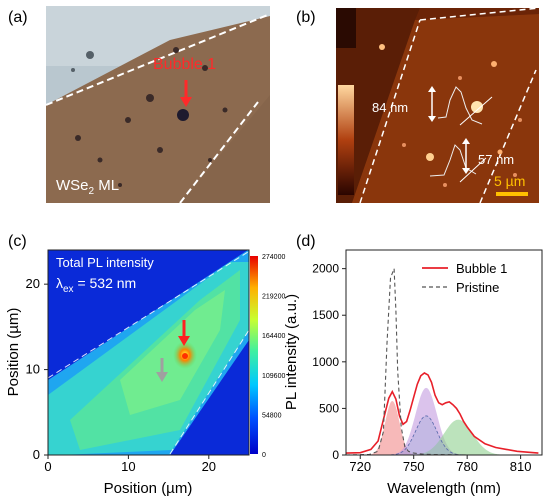 The width and height of the screenshot is (550, 502). Describe the element at coordinates (291, 352) in the screenshot. I see `pl-spectrum-ylabel: PL intensity (a.u.)` at that location.